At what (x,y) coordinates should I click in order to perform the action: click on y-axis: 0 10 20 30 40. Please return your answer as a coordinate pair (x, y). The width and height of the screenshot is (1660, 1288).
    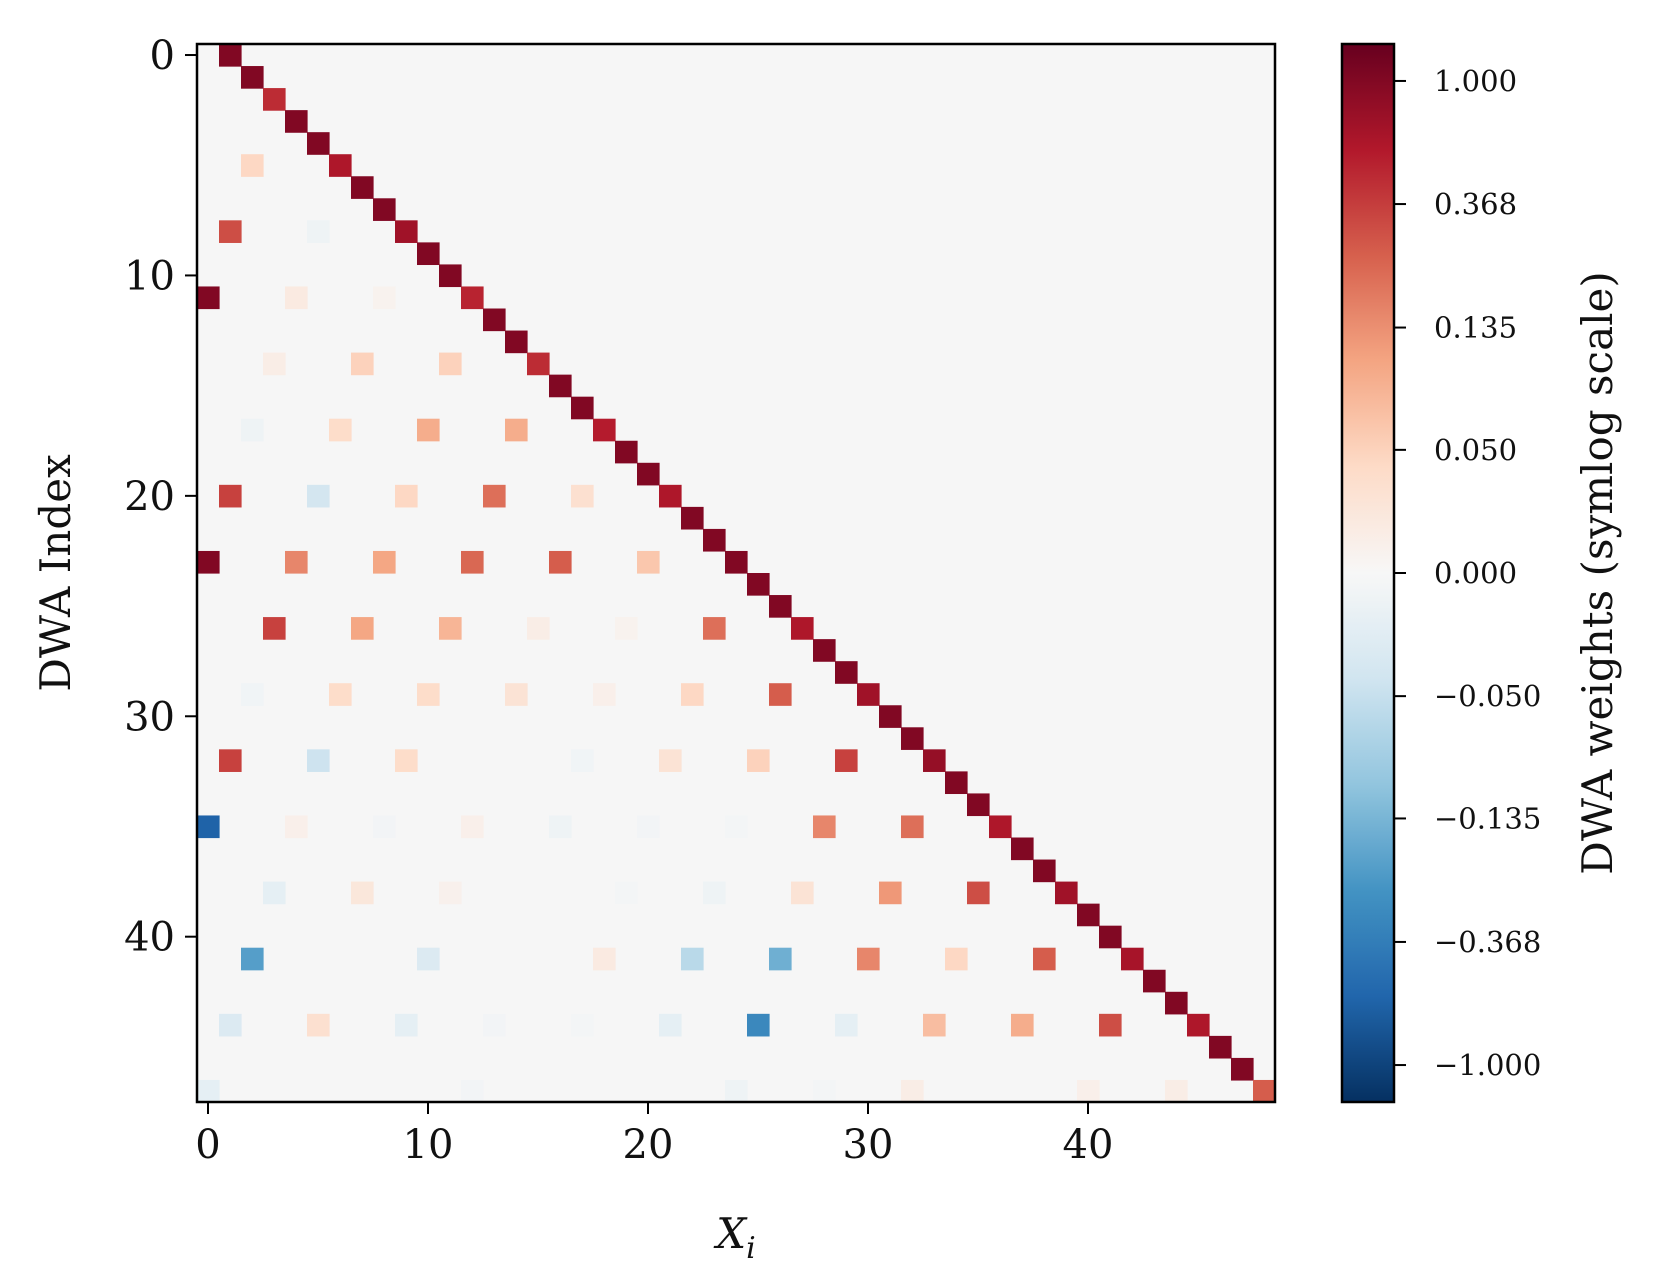
    Looking at the image, I should click on (160, 497).